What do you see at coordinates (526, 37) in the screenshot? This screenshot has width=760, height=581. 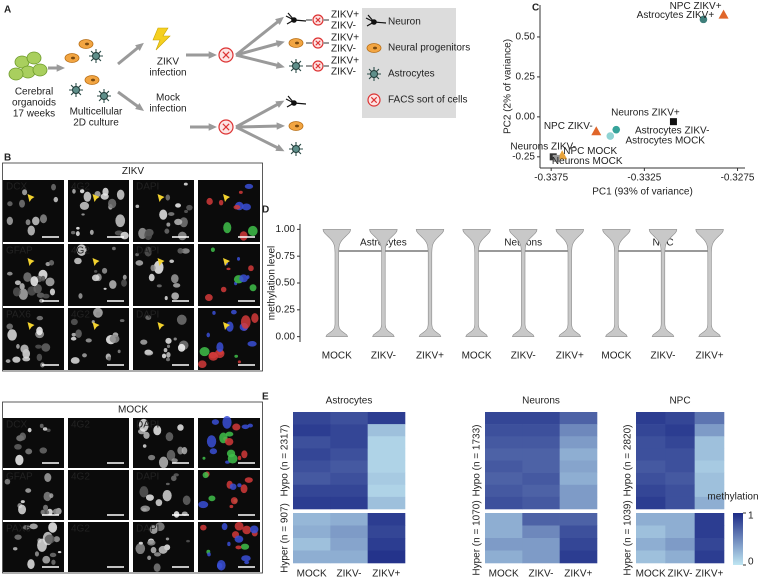 I see `y-tick-label: 0.50` at bounding box center [526, 37].